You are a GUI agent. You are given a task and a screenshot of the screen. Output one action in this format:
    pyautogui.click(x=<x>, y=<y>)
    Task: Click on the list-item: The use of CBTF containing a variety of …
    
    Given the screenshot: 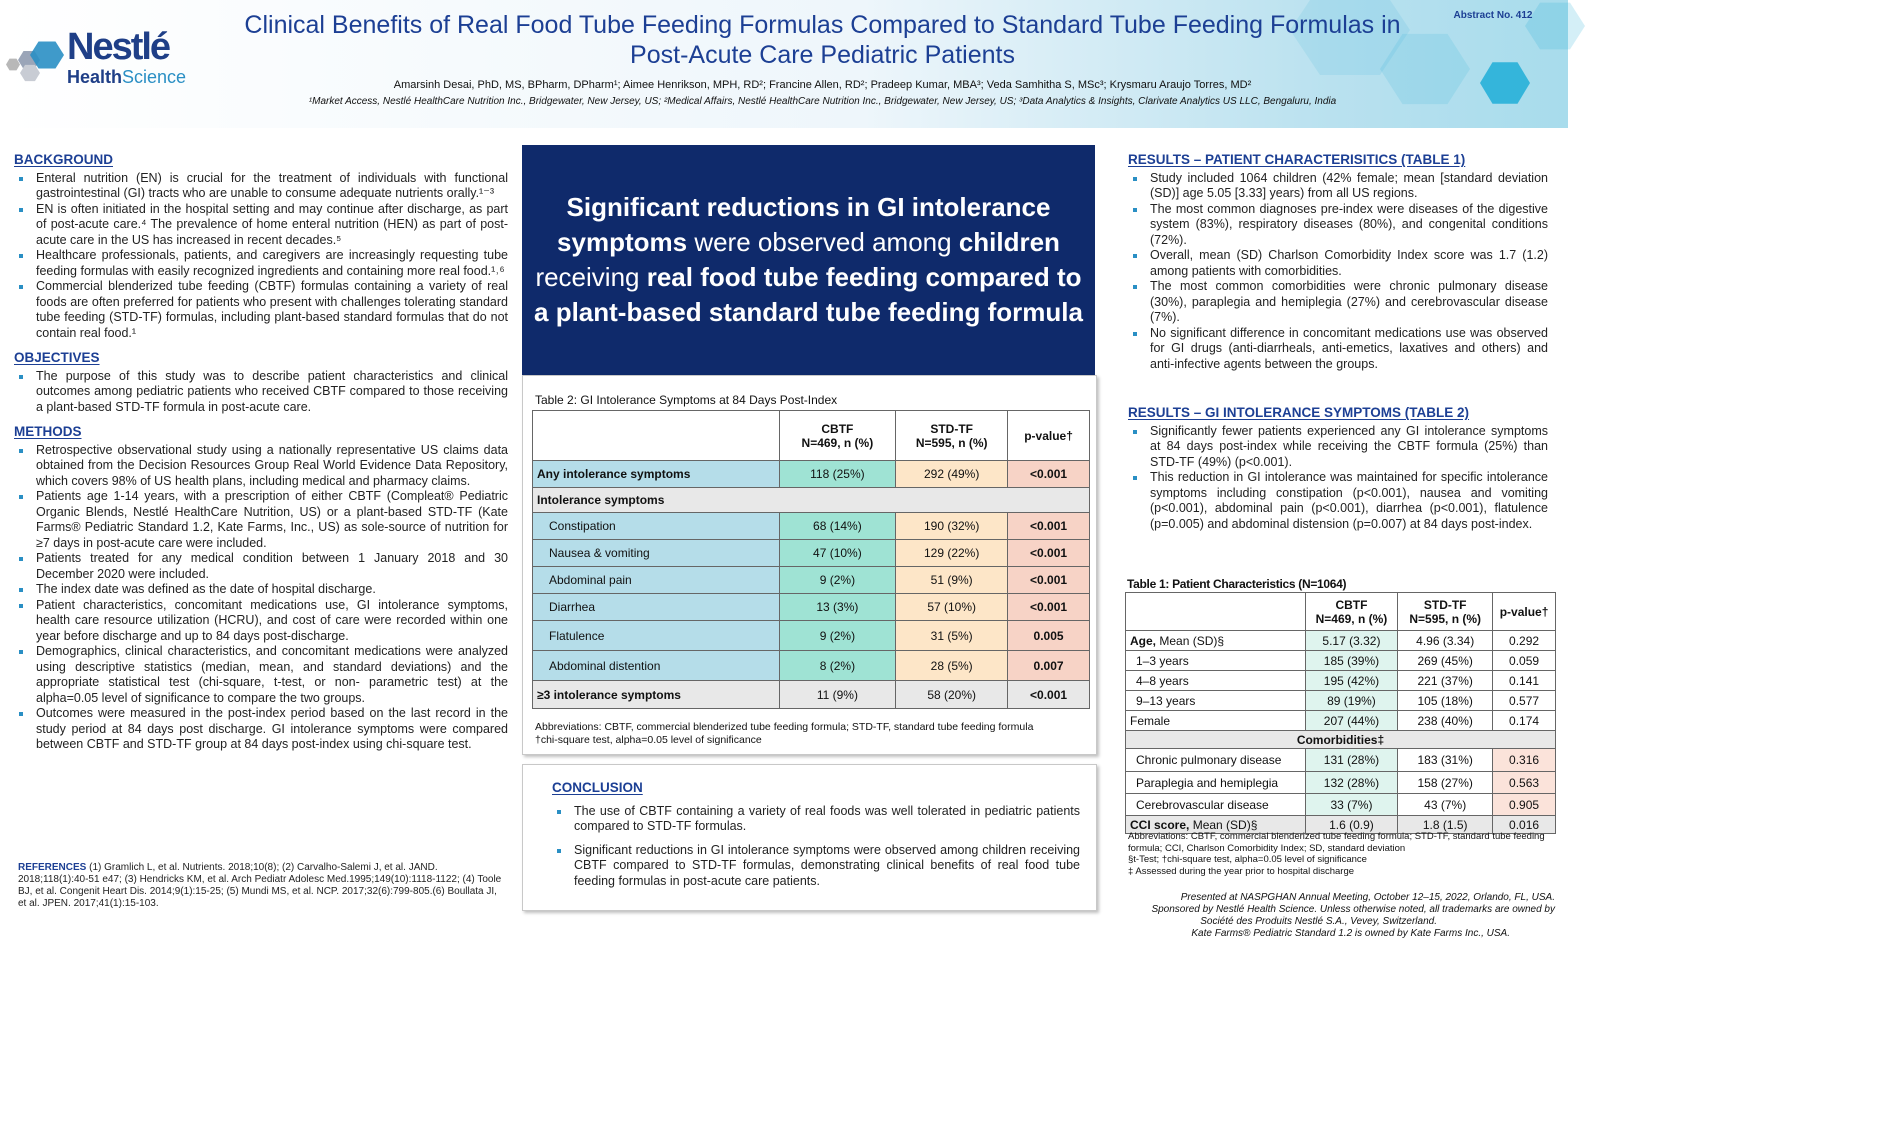 What is the action you would take?
    pyautogui.click(x=818, y=818)
    